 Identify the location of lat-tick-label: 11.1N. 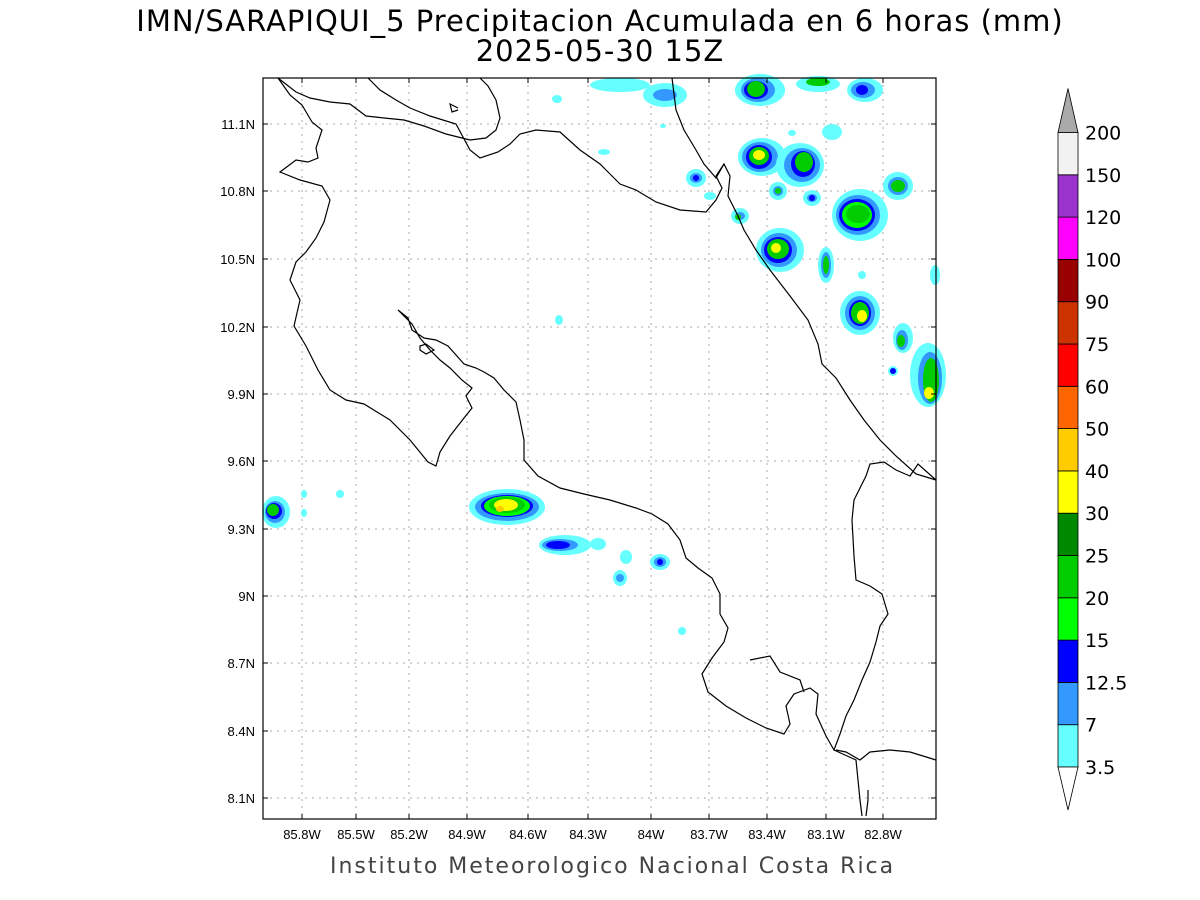
(238, 124).